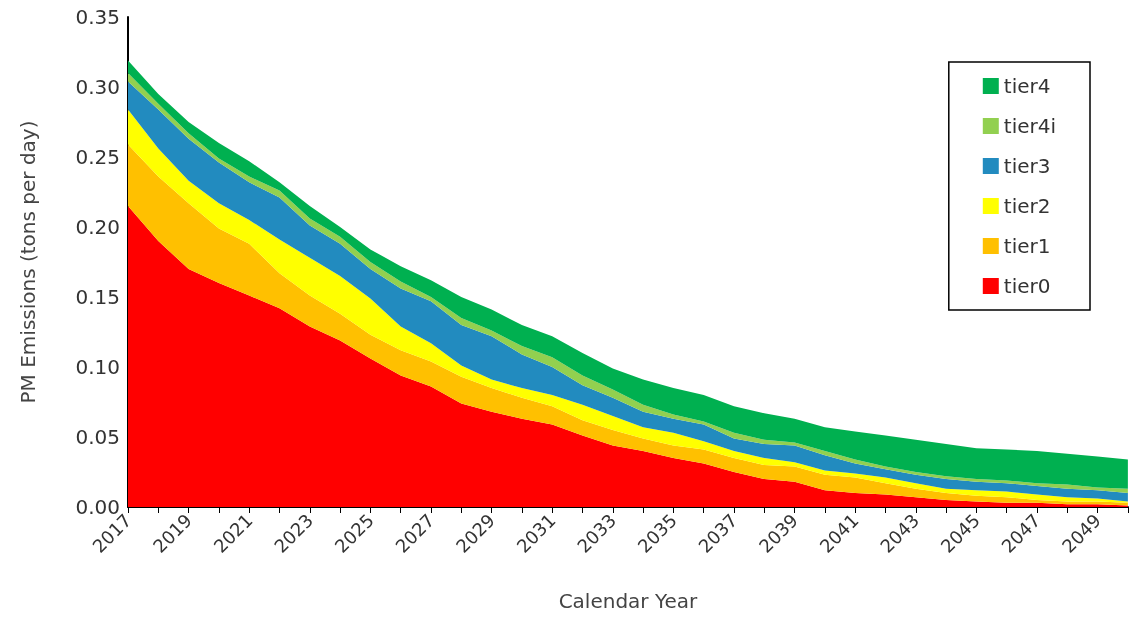  I want to click on y-tick-label: 0.20, so click(97, 227).